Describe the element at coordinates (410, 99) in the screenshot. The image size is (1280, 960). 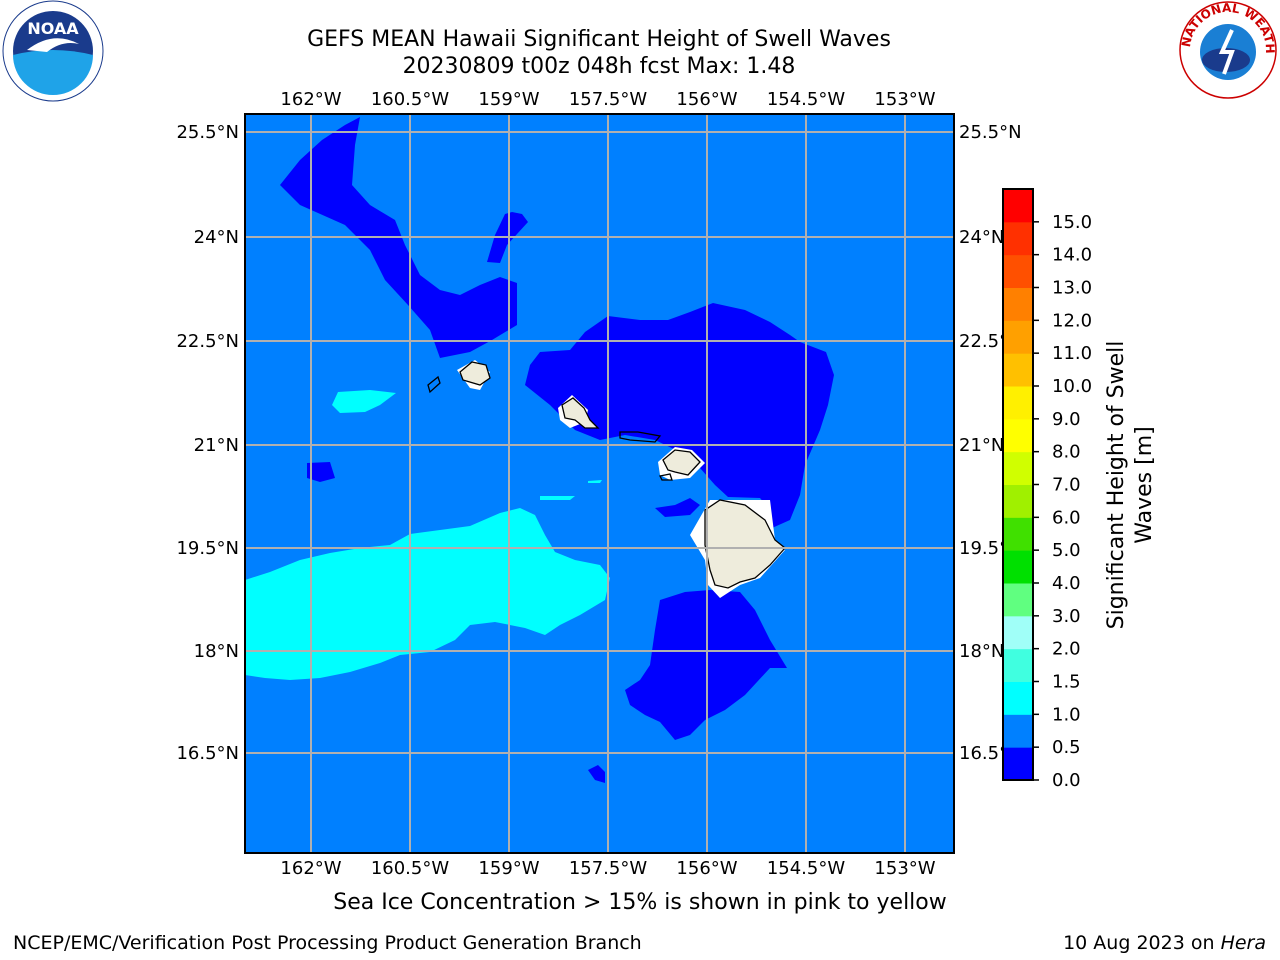
I see `lon-tick-top: 160.5°W` at that location.